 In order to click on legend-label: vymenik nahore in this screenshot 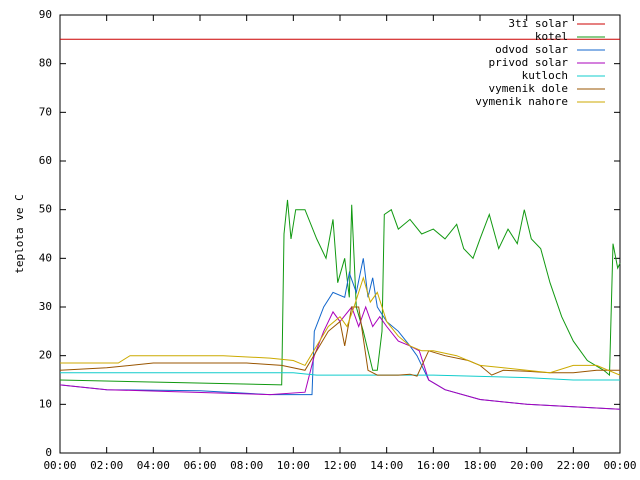, I will do `click(521, 101)`.